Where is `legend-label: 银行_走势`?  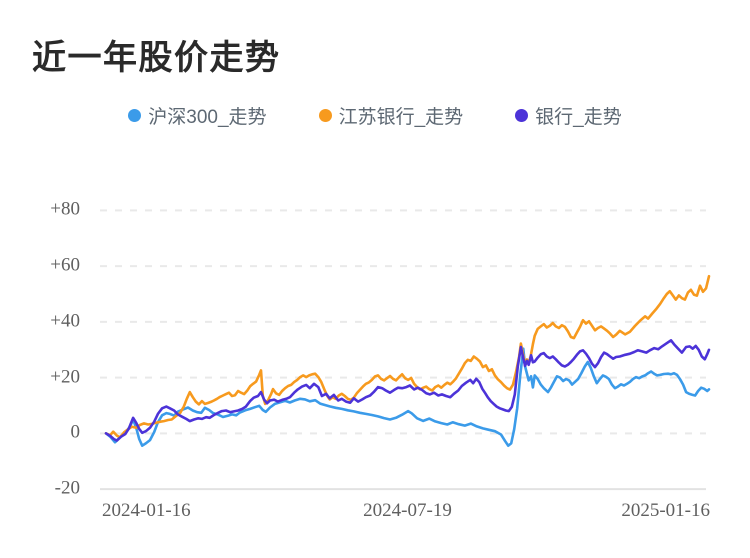 legend-label: 银行_走势 is located at coordinates (578, 117).